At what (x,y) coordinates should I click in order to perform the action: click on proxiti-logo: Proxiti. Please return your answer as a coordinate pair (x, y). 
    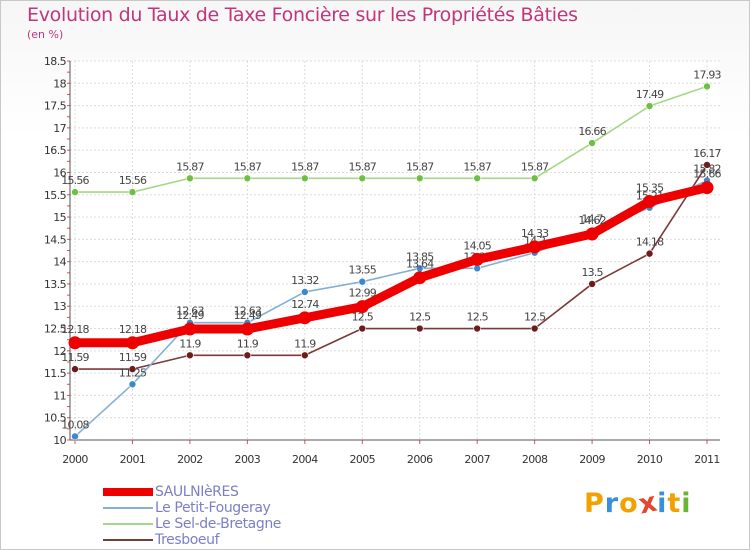
    Looking at the image, I should click on (638, 503).